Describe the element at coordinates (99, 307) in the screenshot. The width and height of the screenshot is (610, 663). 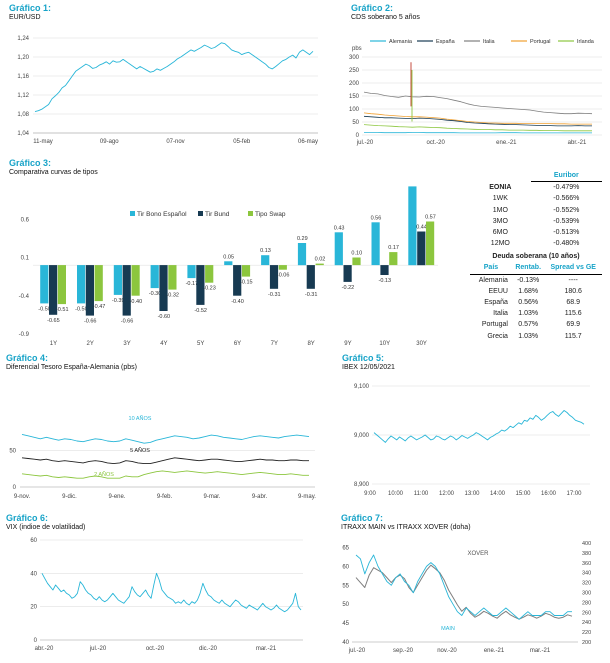
I see `data-label: -0.47` at that location.